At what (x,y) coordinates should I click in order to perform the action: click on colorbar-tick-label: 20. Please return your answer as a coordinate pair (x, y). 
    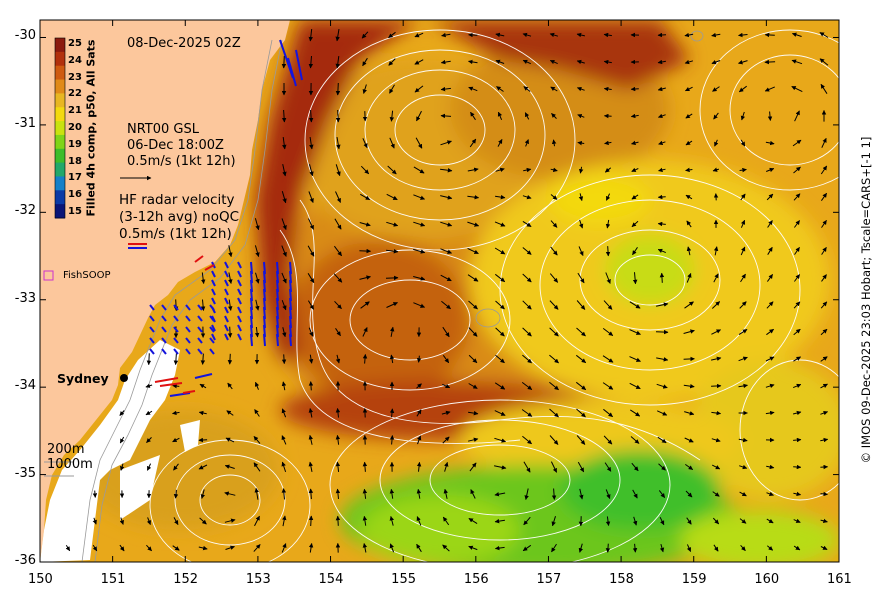
    Looking at the image, I should click on (75, 127).